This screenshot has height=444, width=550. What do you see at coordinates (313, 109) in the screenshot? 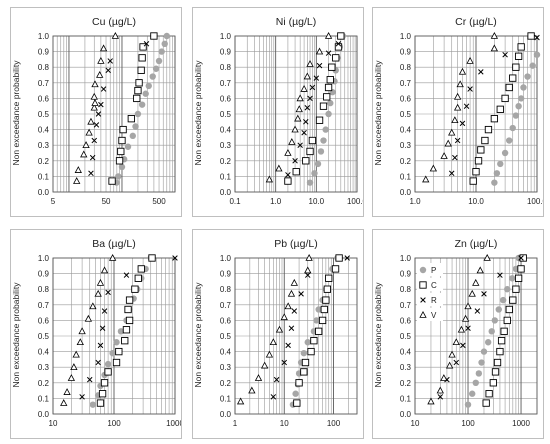
I see `series-R` at bounding box center [313, 109].